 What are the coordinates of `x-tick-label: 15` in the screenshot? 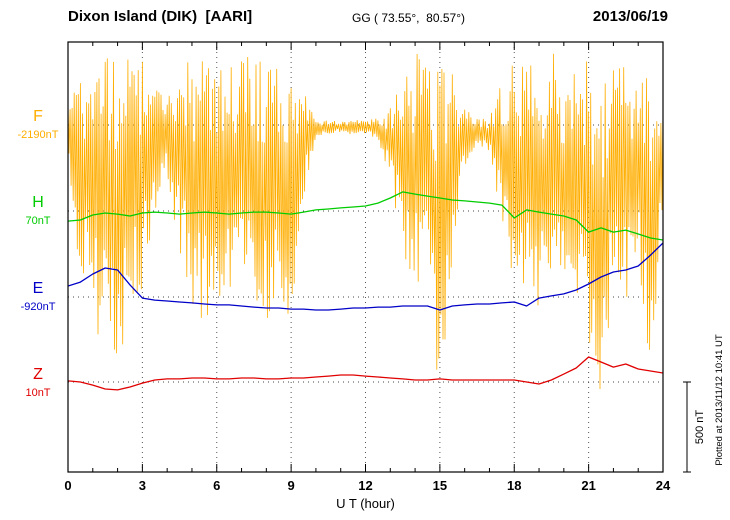 It's located at (440, 485).